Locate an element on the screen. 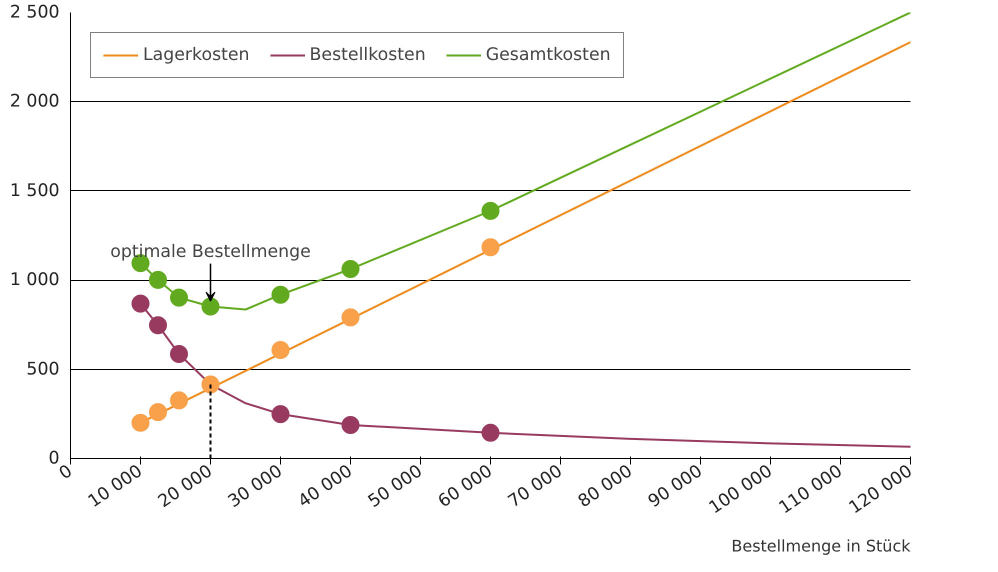 The image size is (998, 572). legend-label: Bestellkosten is located at coordinates (368, 55).